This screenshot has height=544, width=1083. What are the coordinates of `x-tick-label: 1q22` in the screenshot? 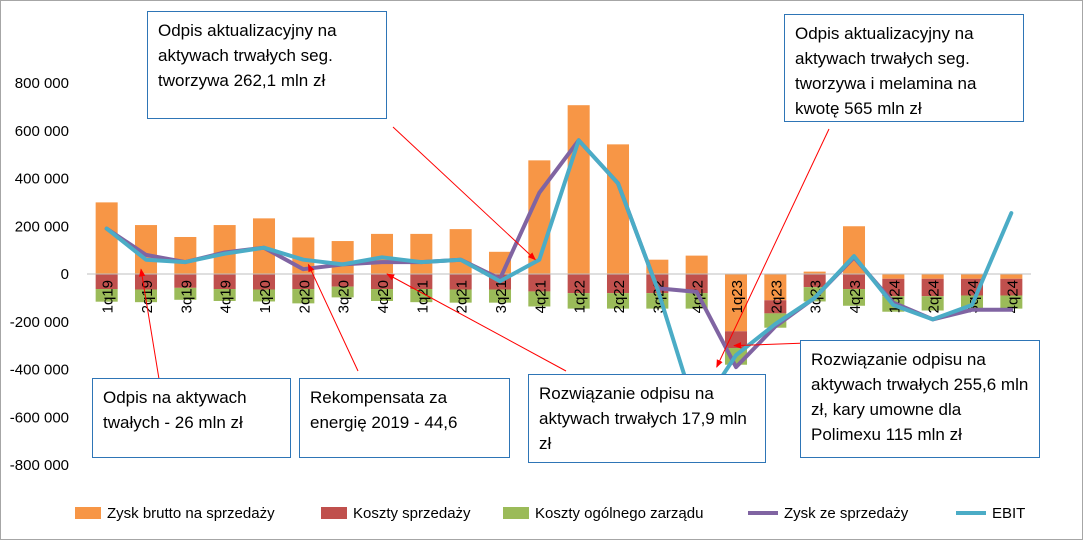 It's located at (580, 296).